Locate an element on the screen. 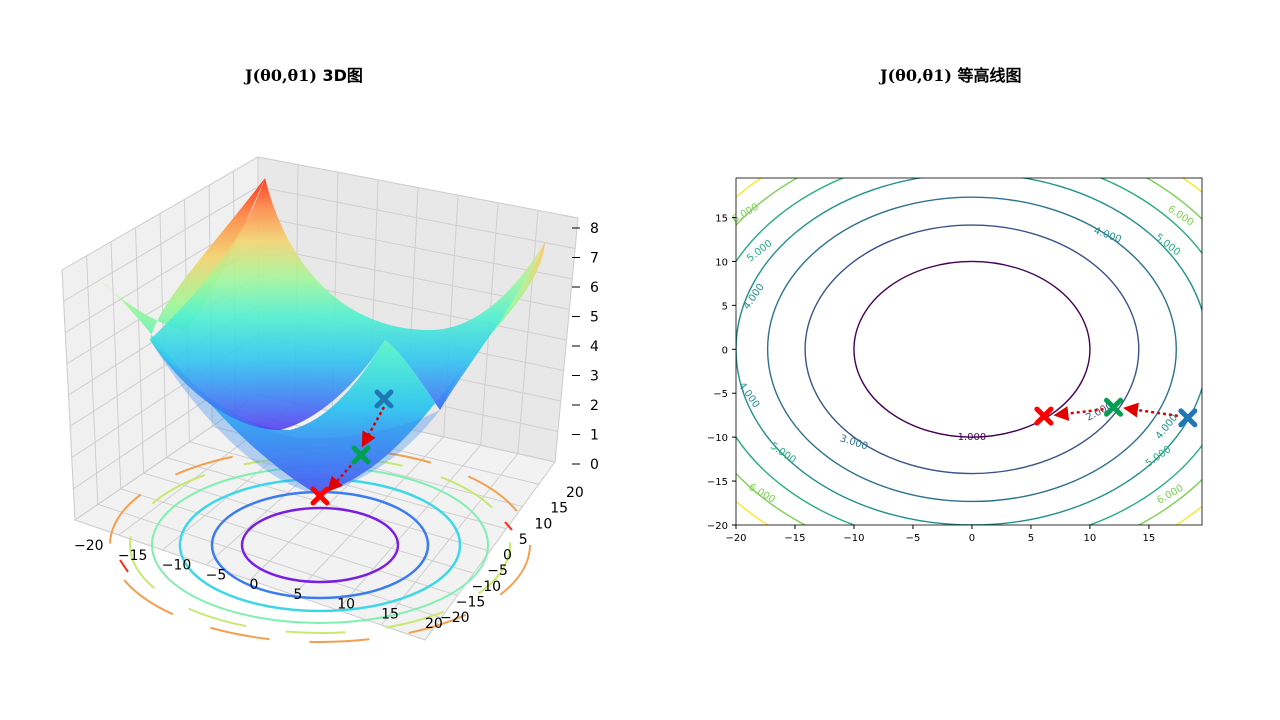 The width and height of the screenshot is (1280, 720). surface-chart-title: J(θ0,θ1) 3D图 is located at coordinates (304, 74).